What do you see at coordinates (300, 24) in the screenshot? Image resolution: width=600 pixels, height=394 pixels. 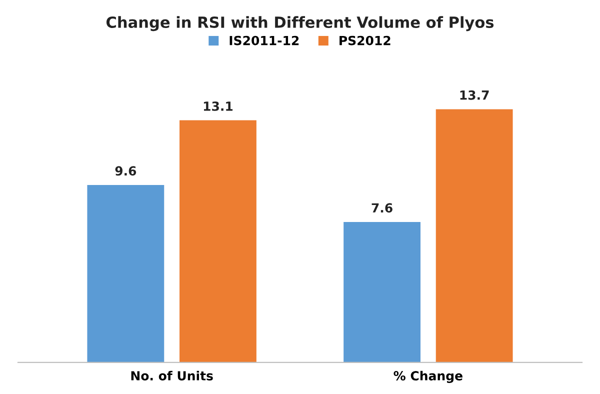 I see `chart-title: Change in RSI with Different Volume of Plyos` at bounding box center [300, 24].